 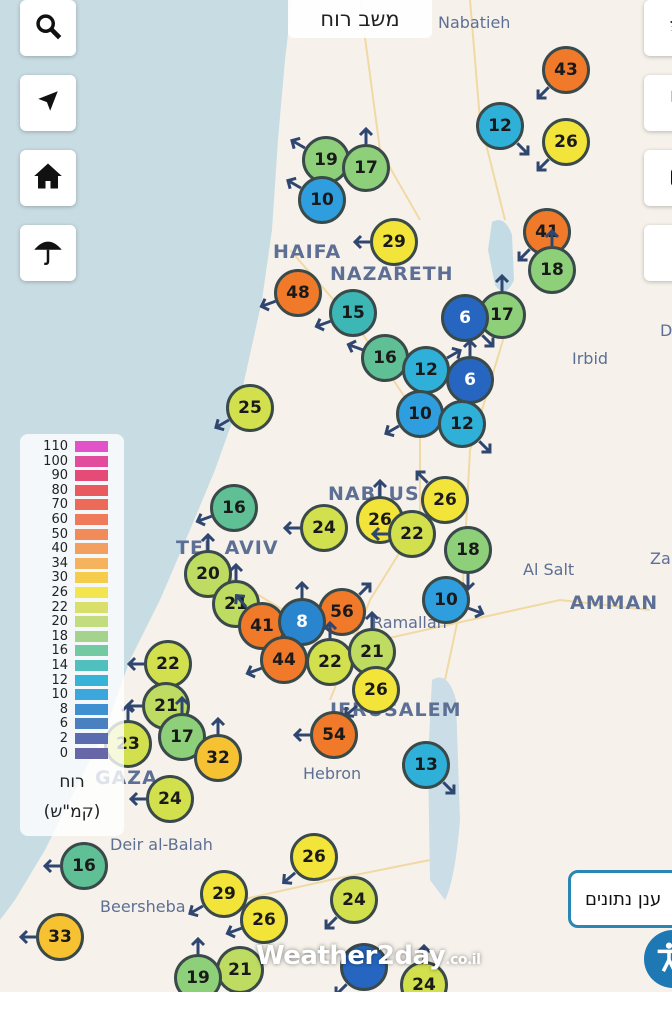 I want to click on data-cloud-button: ענן נתונים, so click(x=620, y=899).